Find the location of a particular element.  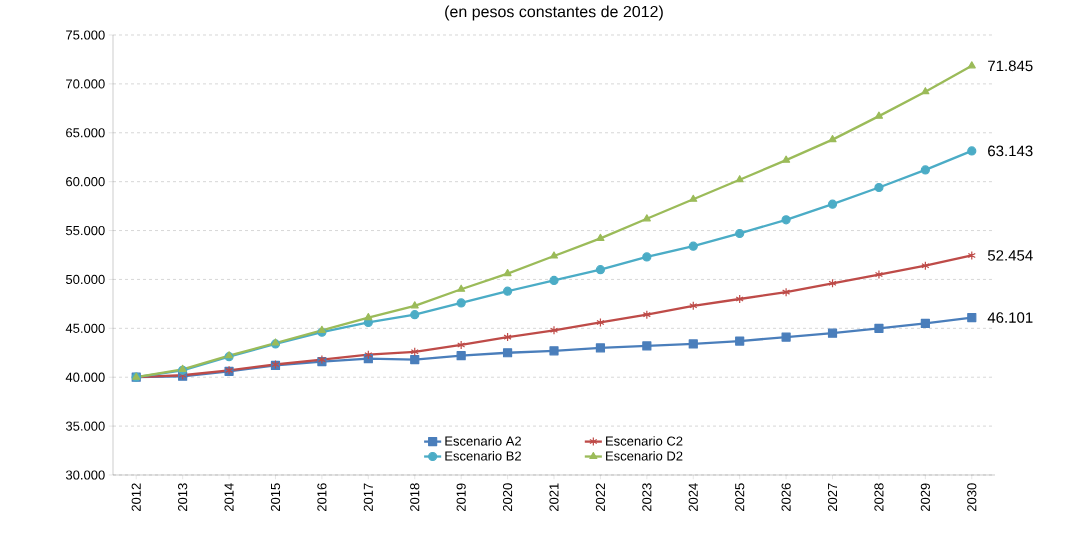

data-label: 63.143 is located at coordinates (1010, 151).